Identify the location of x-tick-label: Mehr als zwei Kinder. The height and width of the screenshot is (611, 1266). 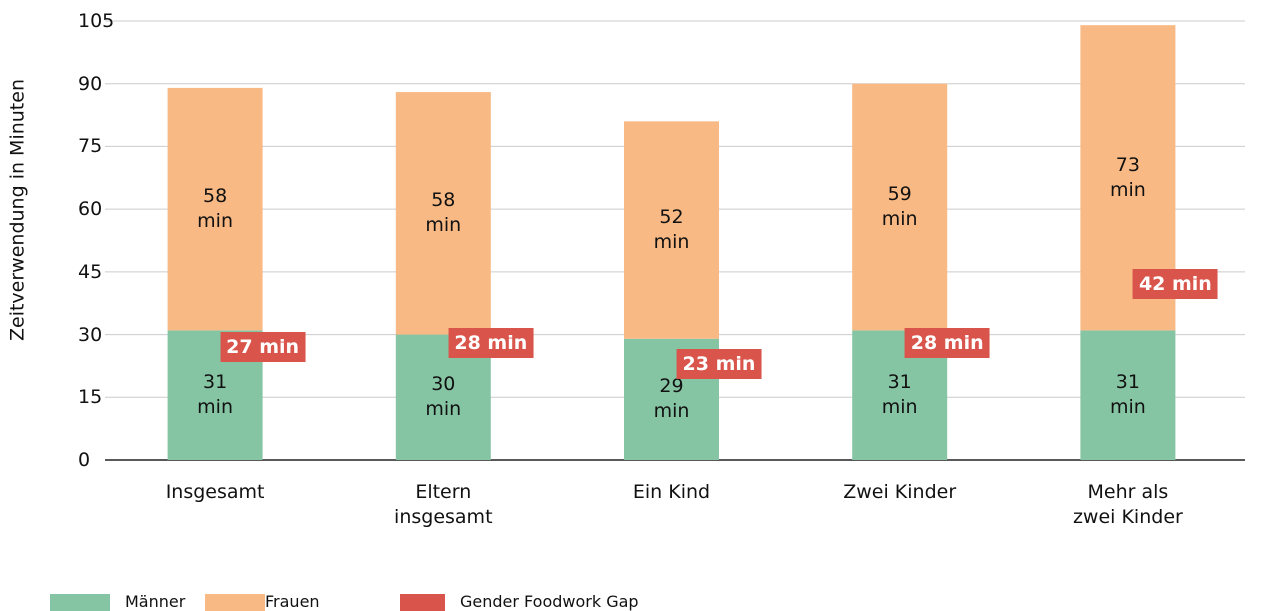
(1127, 504).